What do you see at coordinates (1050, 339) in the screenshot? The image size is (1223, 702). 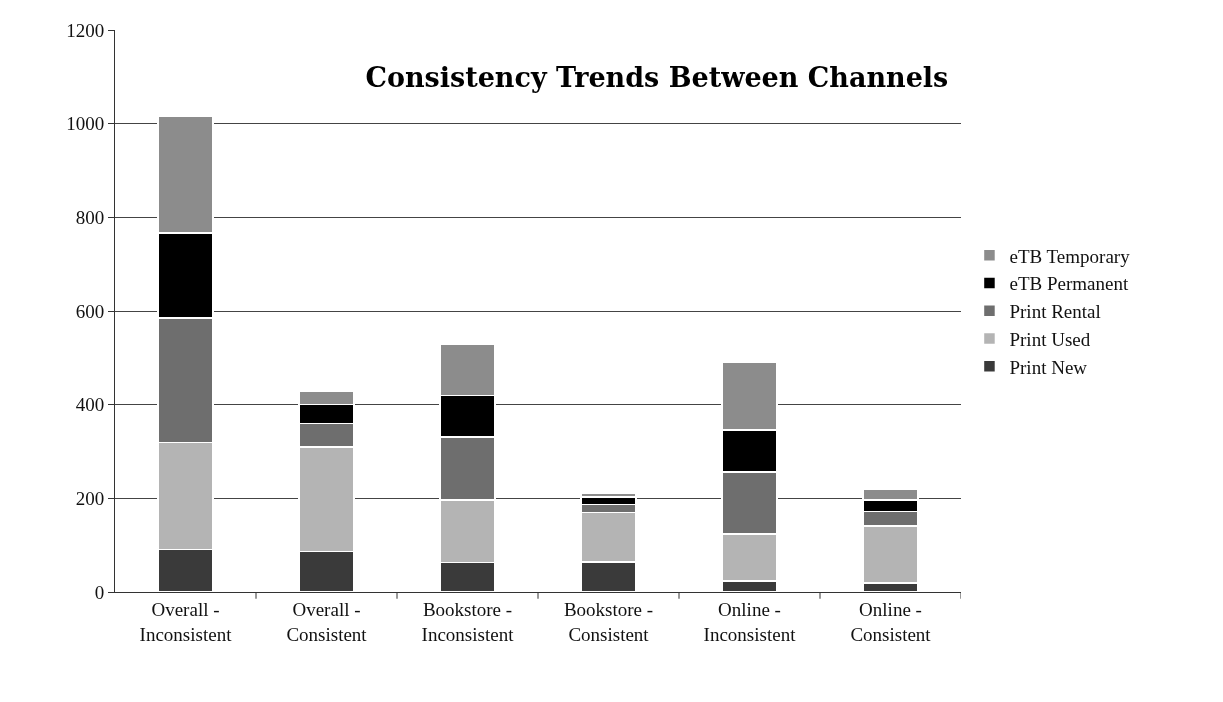 I see `legend-label: Print Used` at bounding box center [1050, 339].